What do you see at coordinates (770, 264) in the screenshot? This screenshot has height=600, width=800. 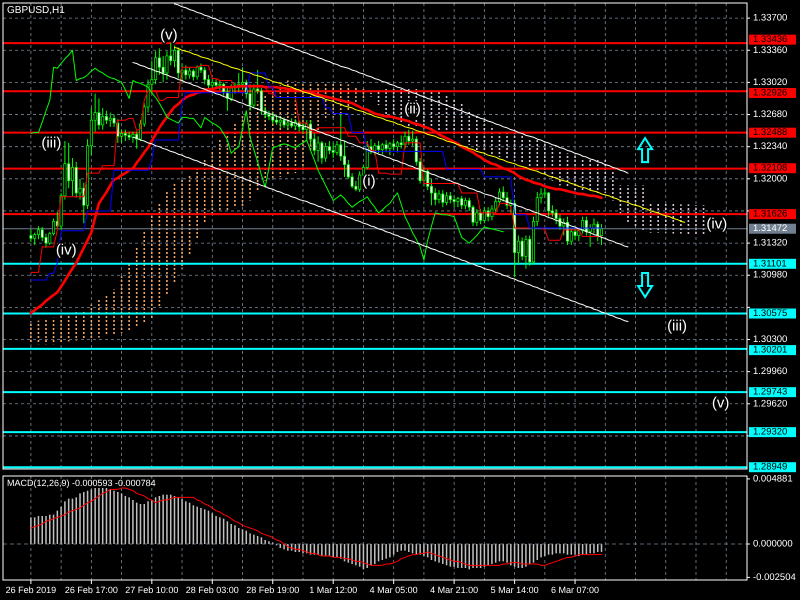 I see `ref-line-label: 1.31101` at bounding box center [770, 264].